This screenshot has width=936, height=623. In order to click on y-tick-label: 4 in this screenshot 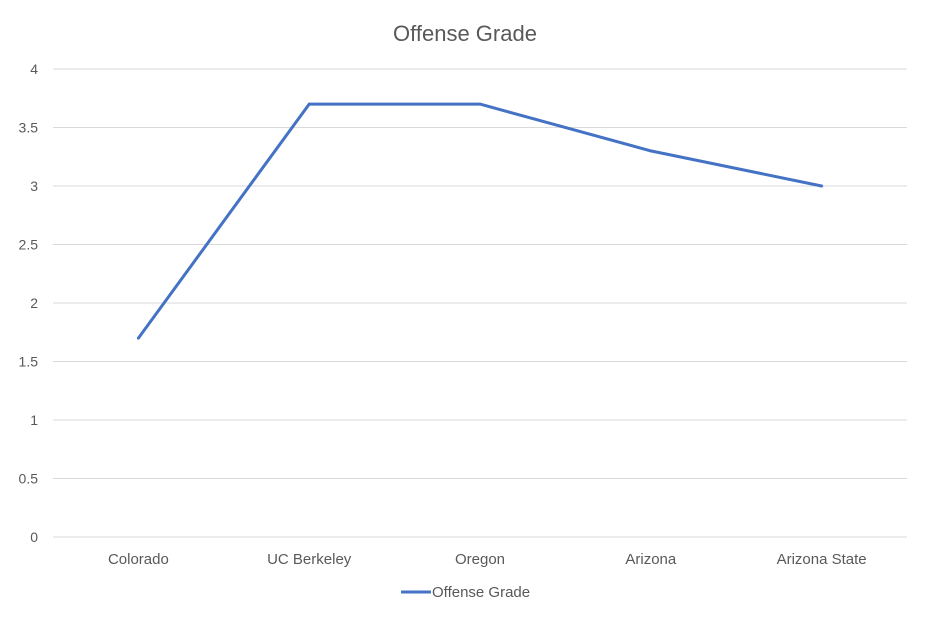, I will do `click(34, 69)`.